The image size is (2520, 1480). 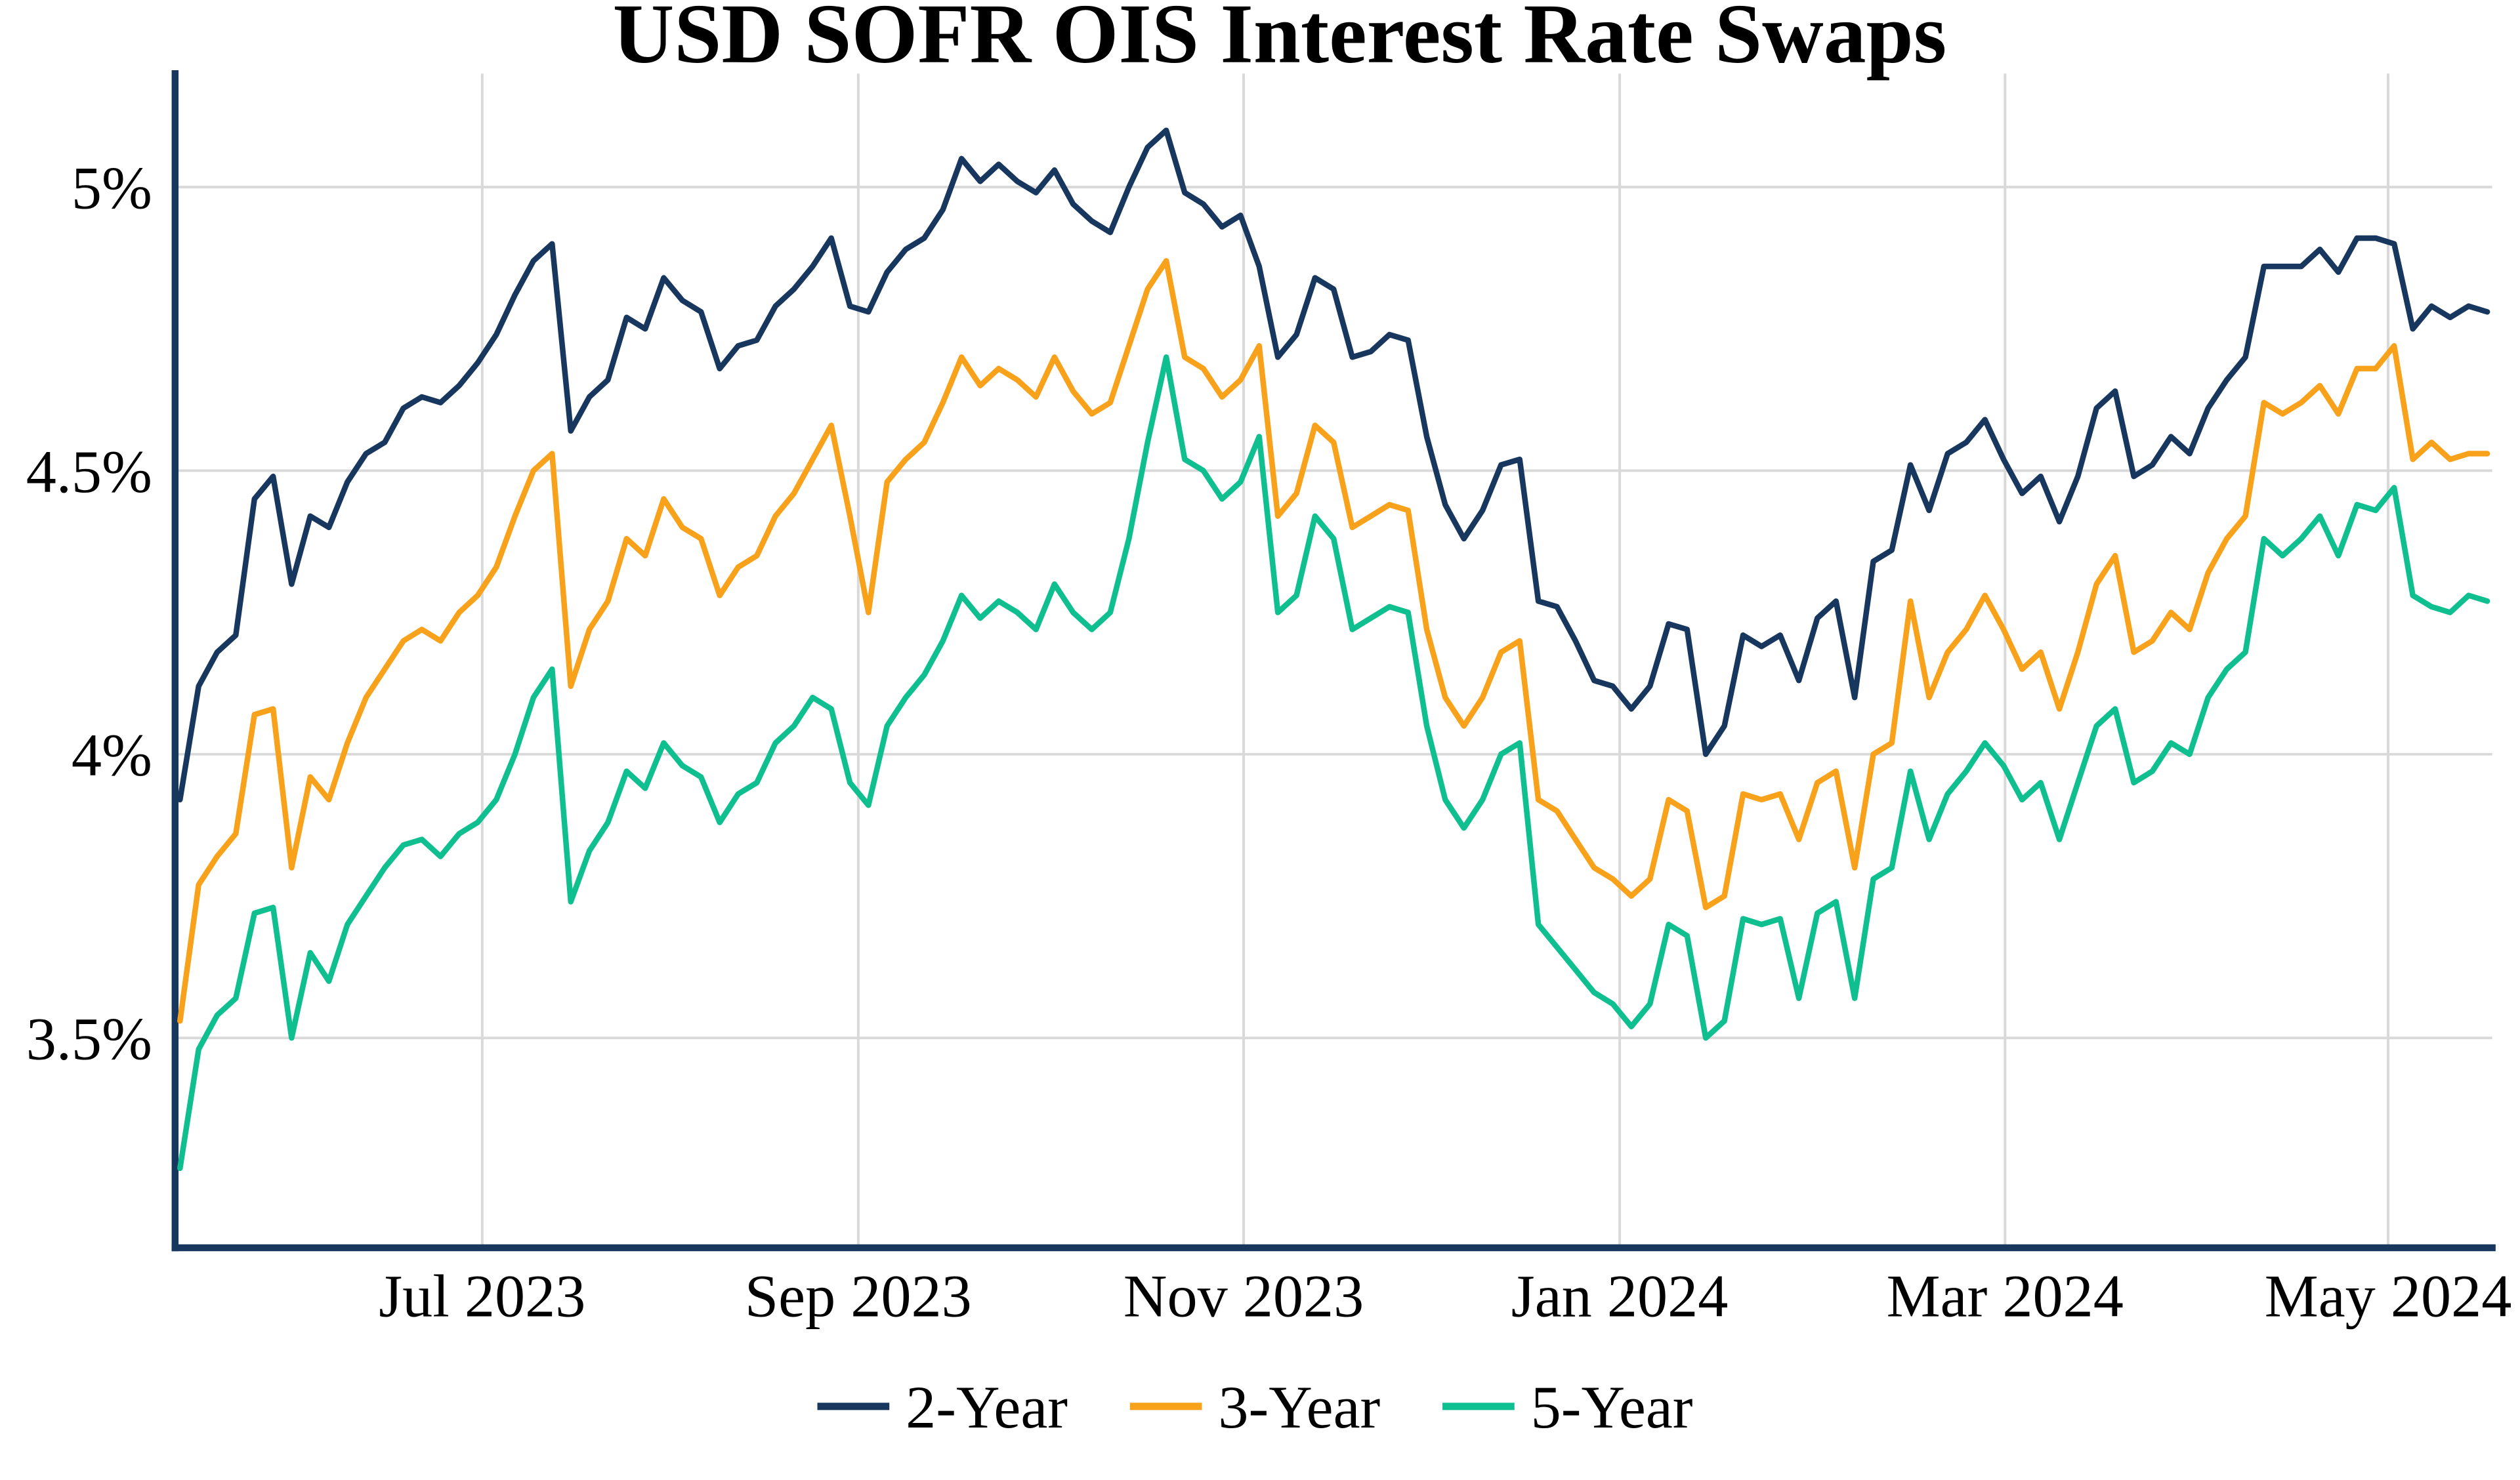 I want to click on x-tick-label: Sep 2023, so click(x=858, y=1296).